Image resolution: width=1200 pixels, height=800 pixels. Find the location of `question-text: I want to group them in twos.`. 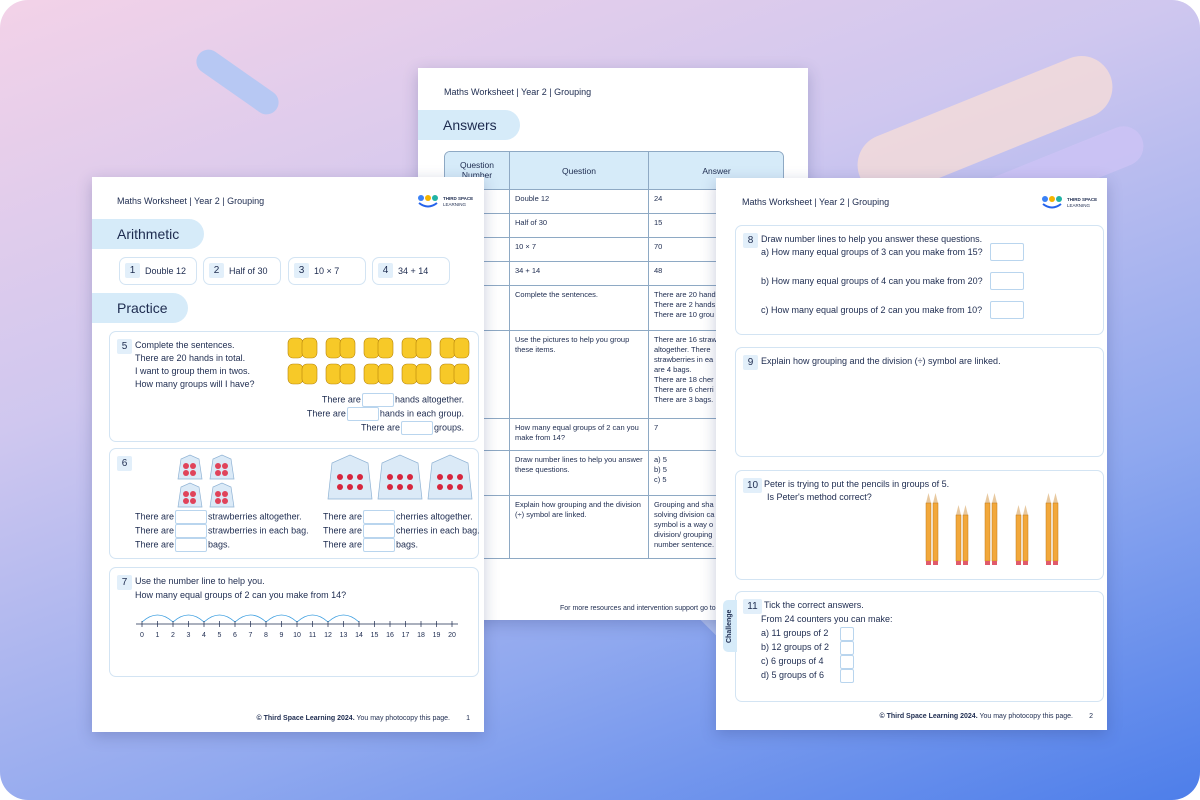

question-text: I want to group them in twos. is located at coordinates (193, 371).